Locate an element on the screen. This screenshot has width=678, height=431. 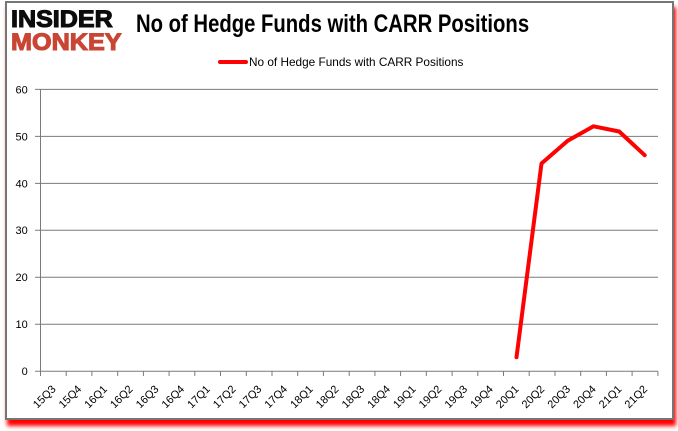
svg-text: 19Q2 is located at coordinates (431, 397).